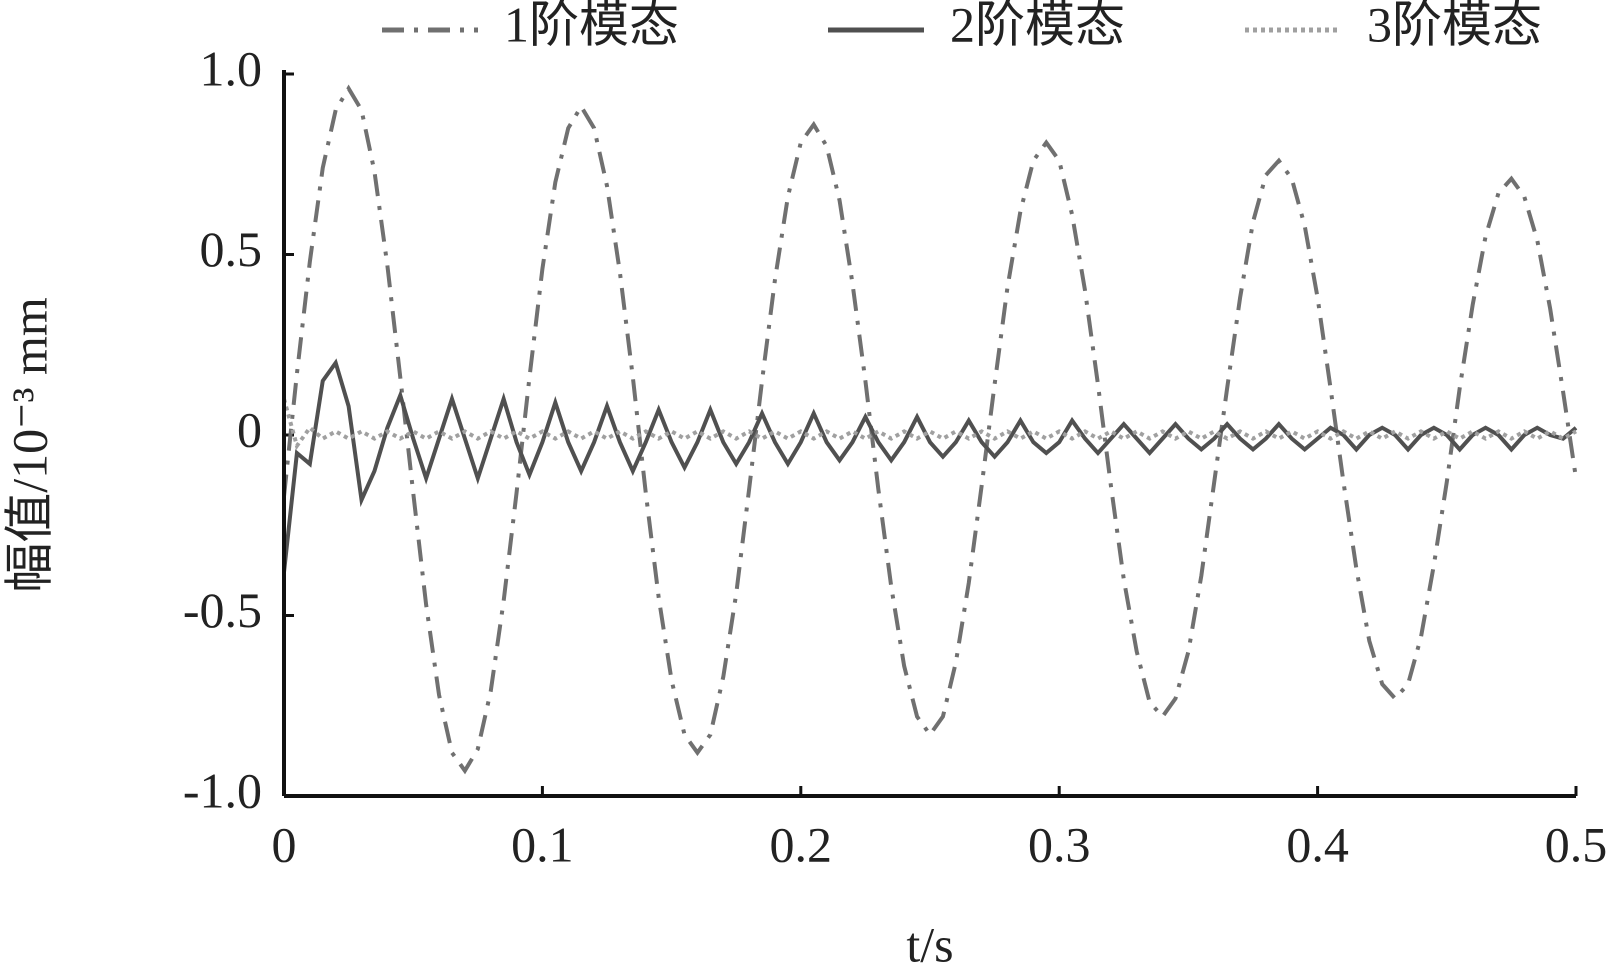  What do you see at coordinates (29, 445) in the screenshot?
I see `y-axis-label: 幅值/10⁻³ mm` at bounding box center [29, 445].